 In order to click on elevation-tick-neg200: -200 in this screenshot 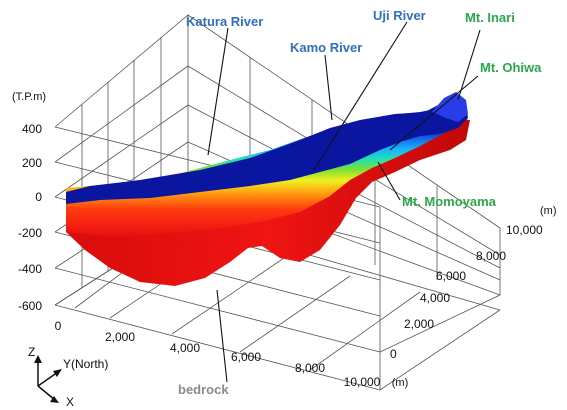, I will do `click(30, 233)`.